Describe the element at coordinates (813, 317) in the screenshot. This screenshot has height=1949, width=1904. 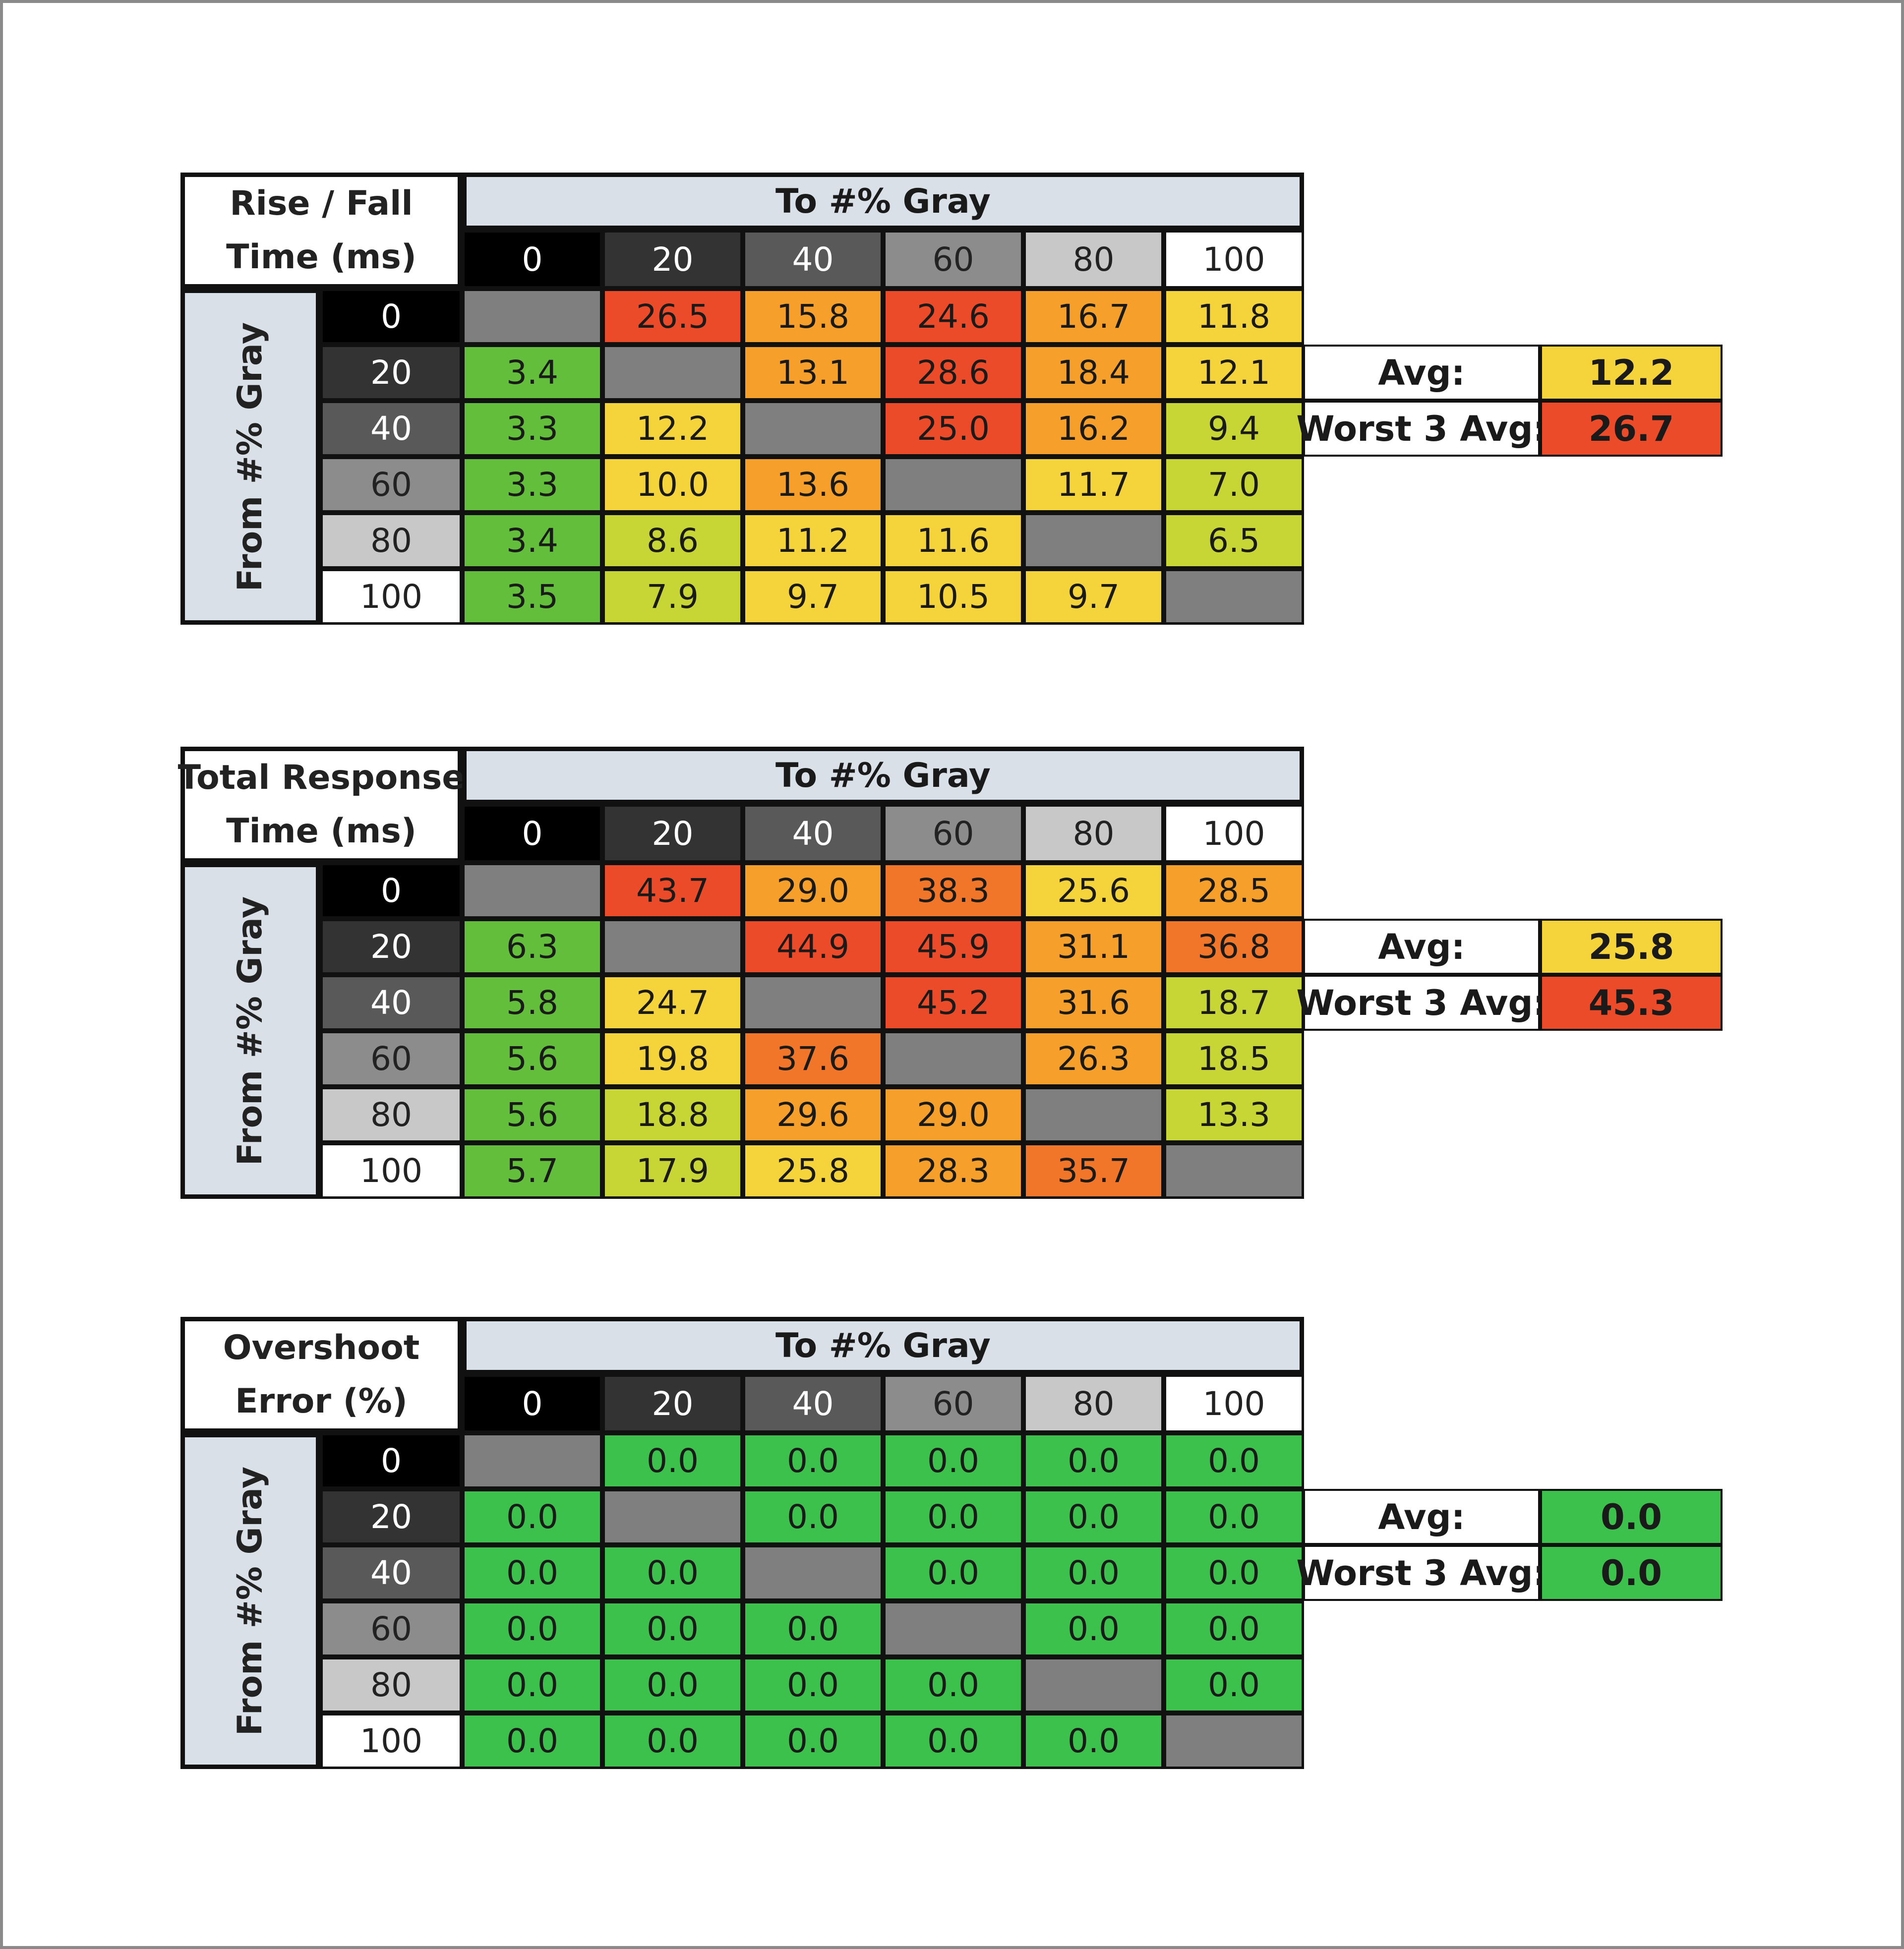
I see `heatmap-cell: 15.8` at that location.